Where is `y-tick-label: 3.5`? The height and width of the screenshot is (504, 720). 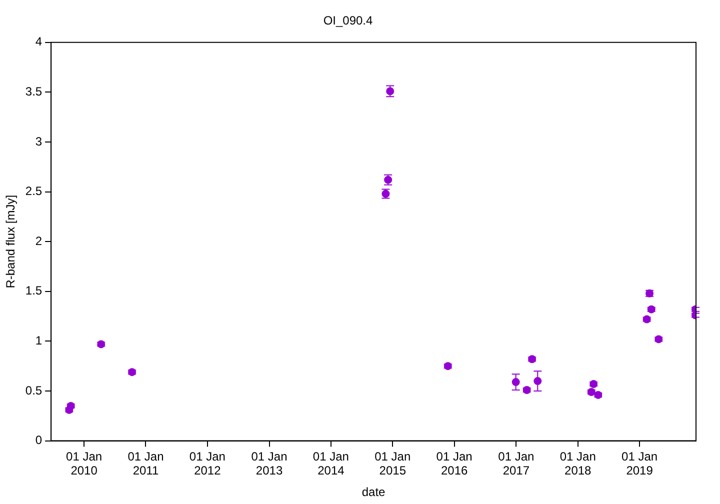
y-tick-label: 3.5 is located at coordinates (33, 91).